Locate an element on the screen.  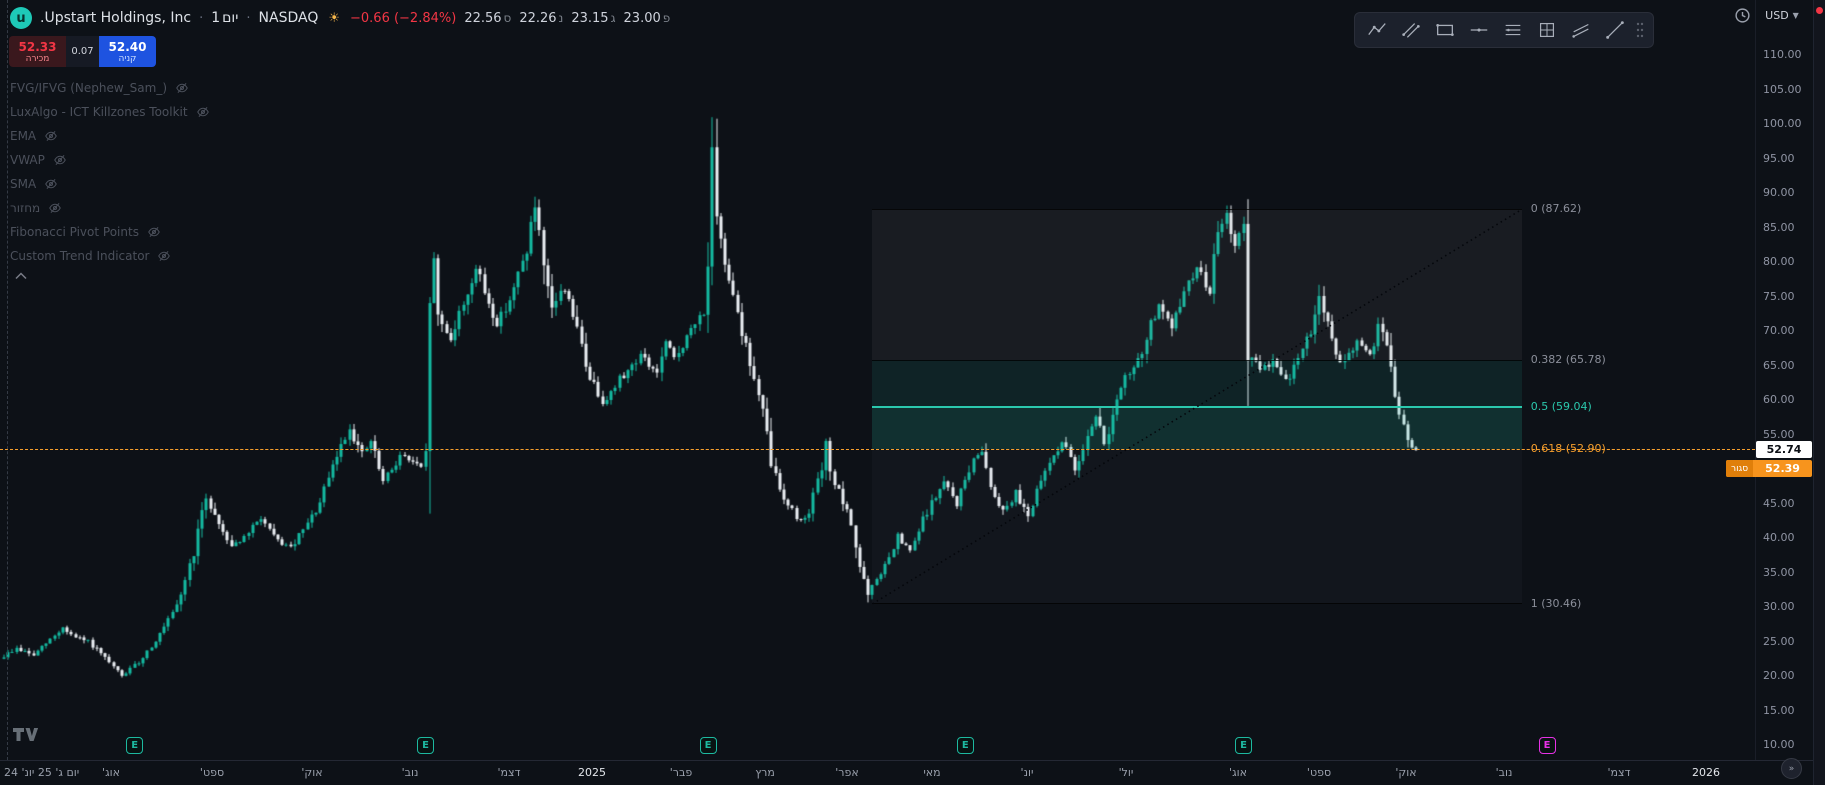
interval-value: 1 is located at coordinates (216, 18).